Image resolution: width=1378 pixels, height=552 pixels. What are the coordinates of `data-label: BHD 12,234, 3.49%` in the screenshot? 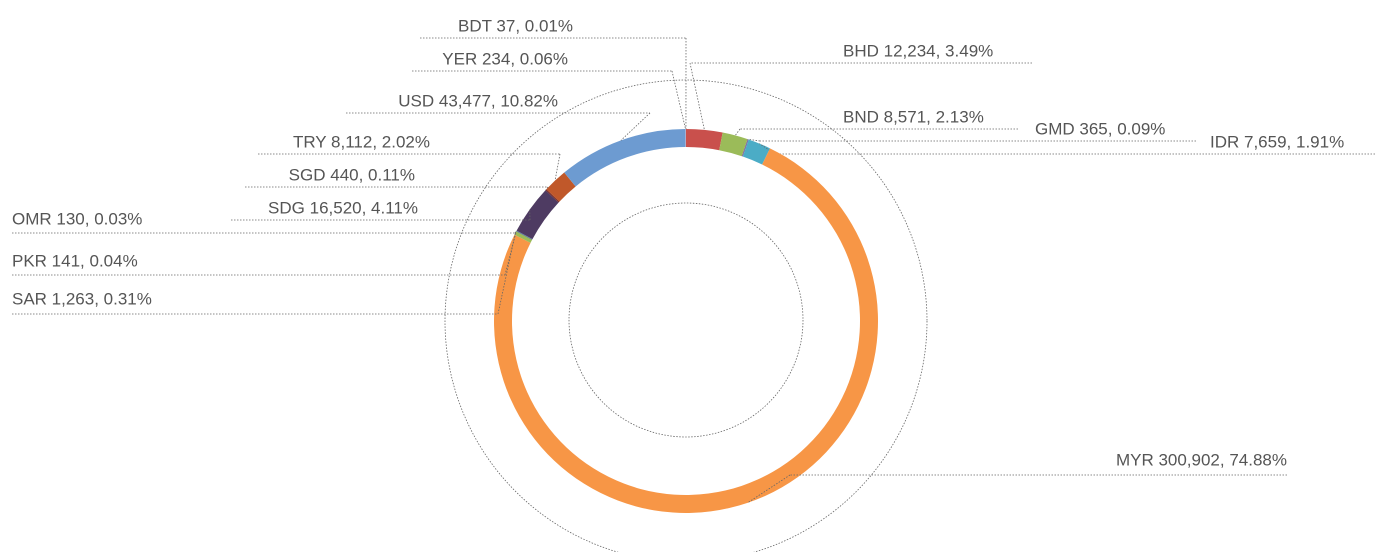 It's located at (918, 50).